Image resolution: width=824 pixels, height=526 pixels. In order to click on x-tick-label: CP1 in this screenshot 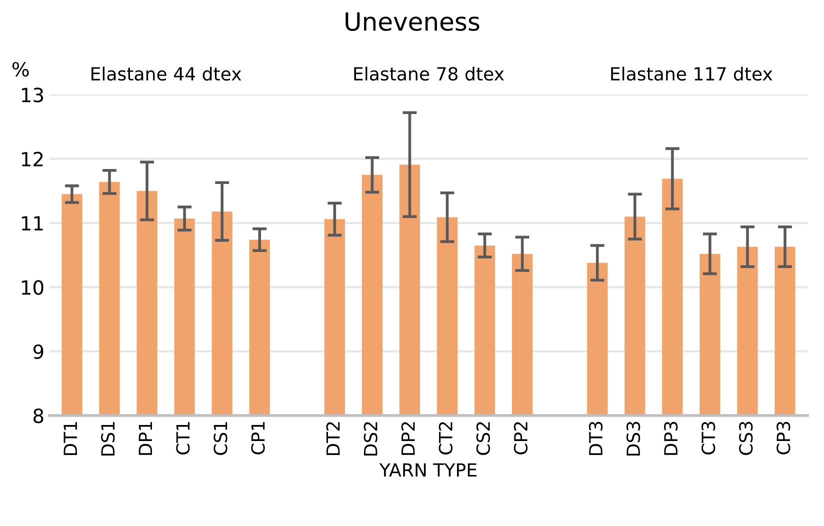, I will do `click(258, 438)`.